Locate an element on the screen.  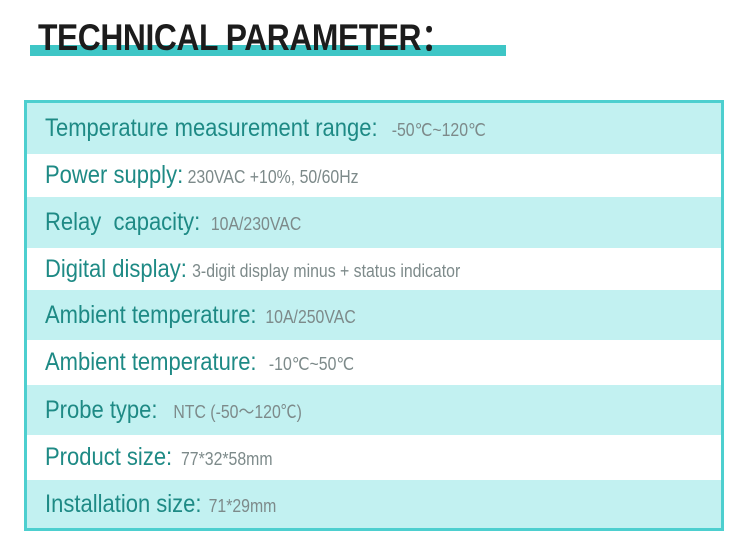
row-value: 10A/250VAC is located at coordinates (310, 316).